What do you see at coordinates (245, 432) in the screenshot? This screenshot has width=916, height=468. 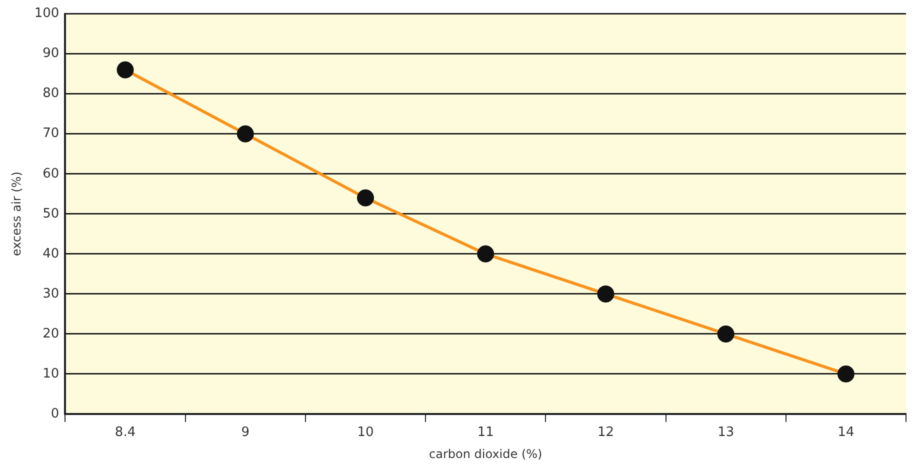 I see `x-tick-label: 9` at bounding box center [245, 432].